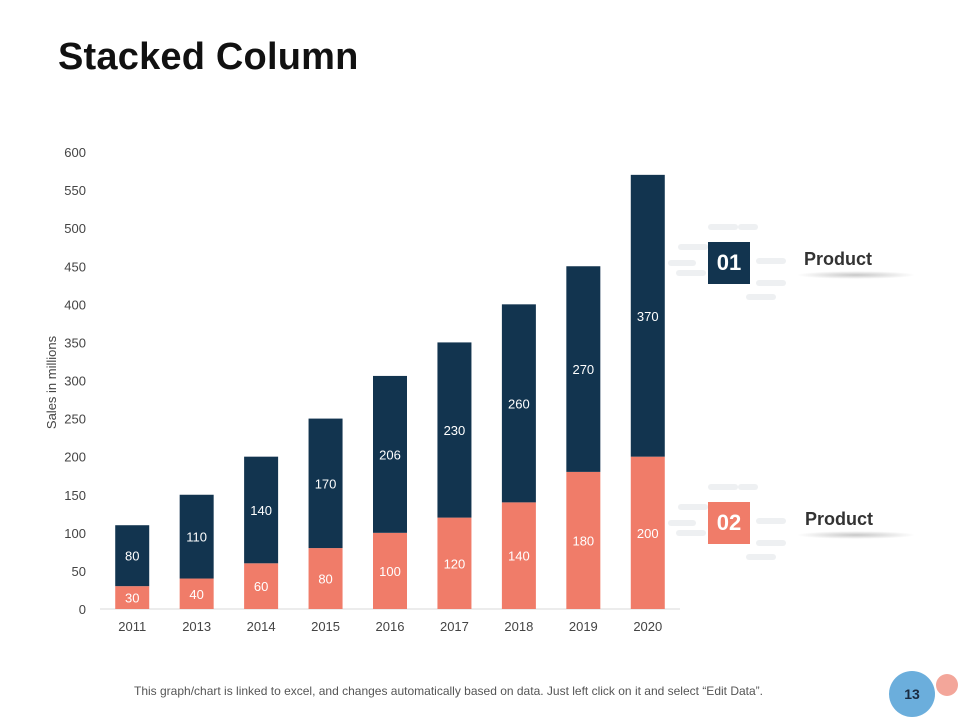  I want to click on x-tick-label: 2013, so click(196, 626).